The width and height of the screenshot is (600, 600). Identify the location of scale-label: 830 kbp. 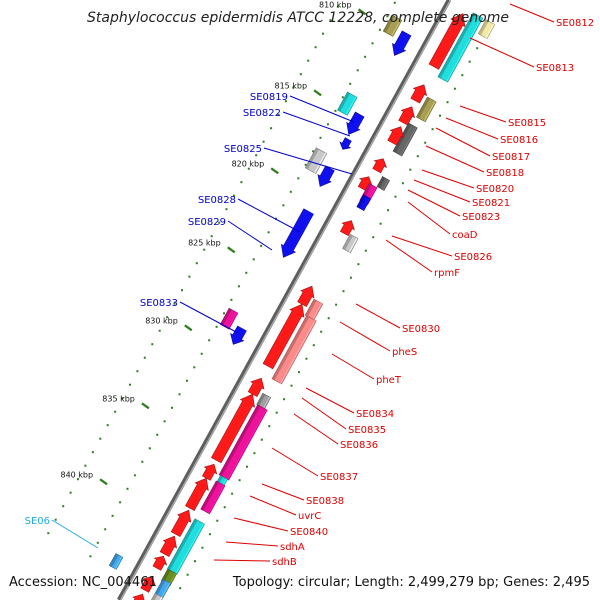
(161, 320).